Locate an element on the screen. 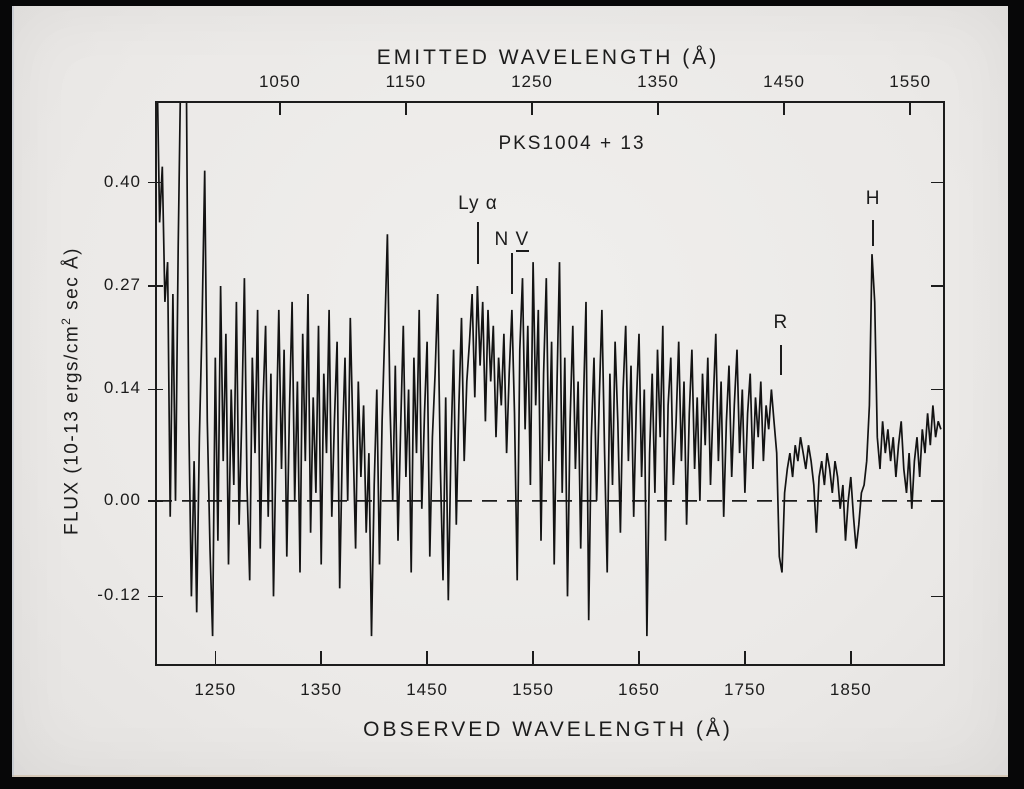  annotation-label-r: R is located at coordinates (781, 323).